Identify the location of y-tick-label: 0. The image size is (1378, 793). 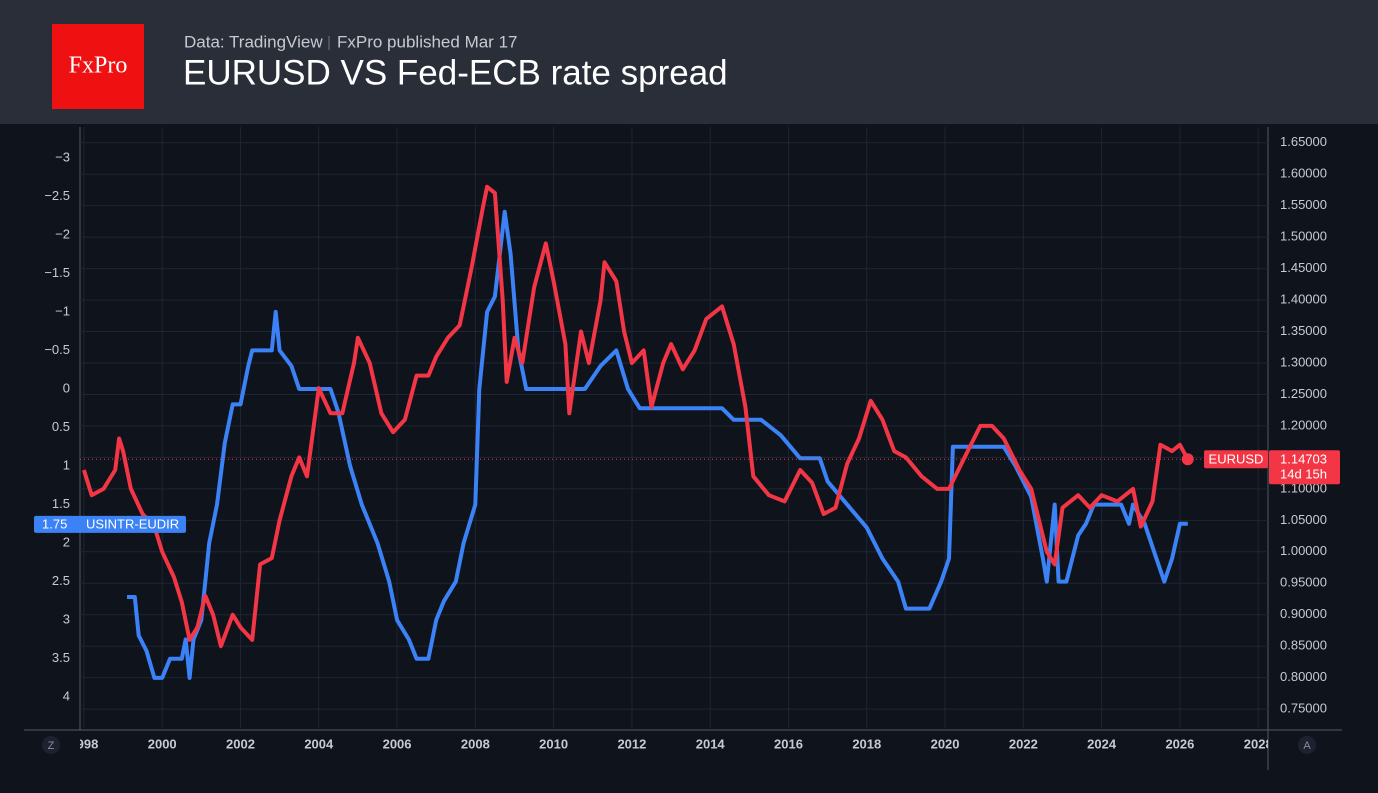
(66, 387).